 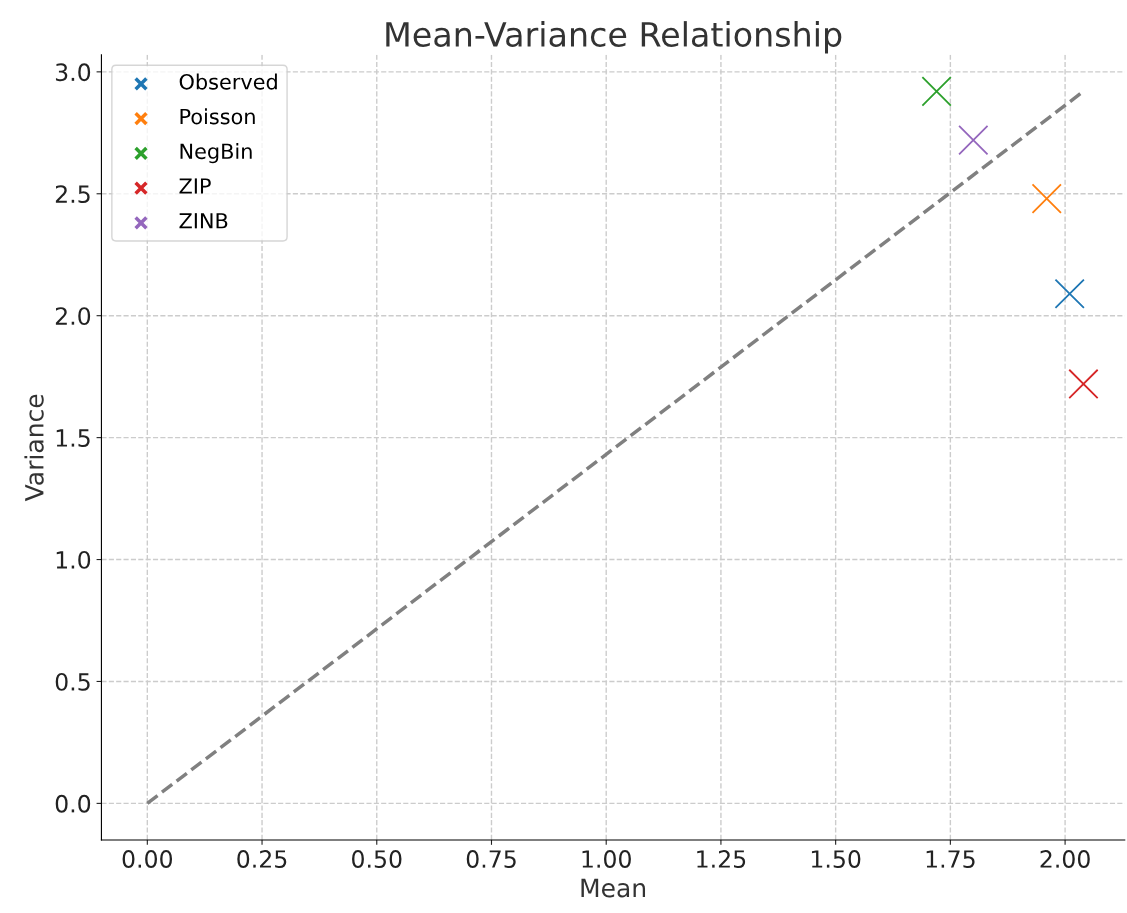 What do you see at coordinates (1065, 859) in the screenshot?
I see `x-tick-label: 2.00` at bounding box center [1065, 859].